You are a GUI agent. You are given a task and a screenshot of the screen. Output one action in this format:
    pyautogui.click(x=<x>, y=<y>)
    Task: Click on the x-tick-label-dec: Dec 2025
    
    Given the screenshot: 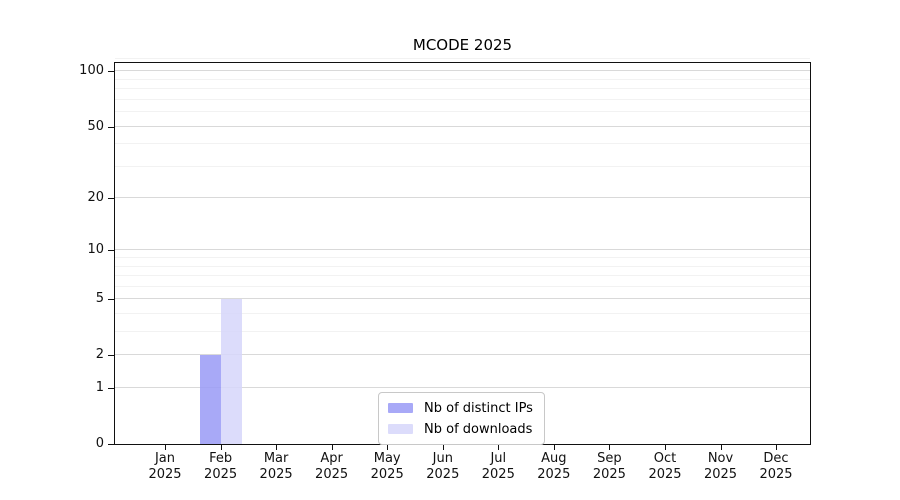 What is the action you would take?
    pyautogui.click(x=776, y=466)
    